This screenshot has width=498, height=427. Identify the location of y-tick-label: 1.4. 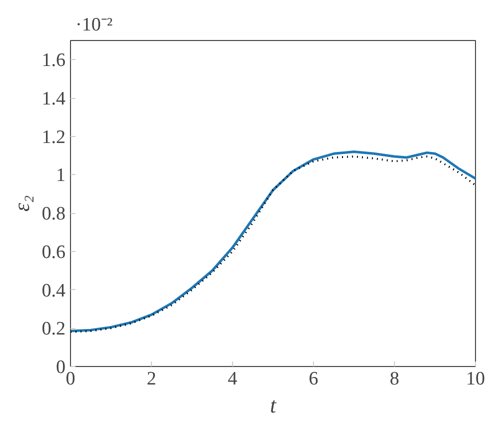
(54, 99).